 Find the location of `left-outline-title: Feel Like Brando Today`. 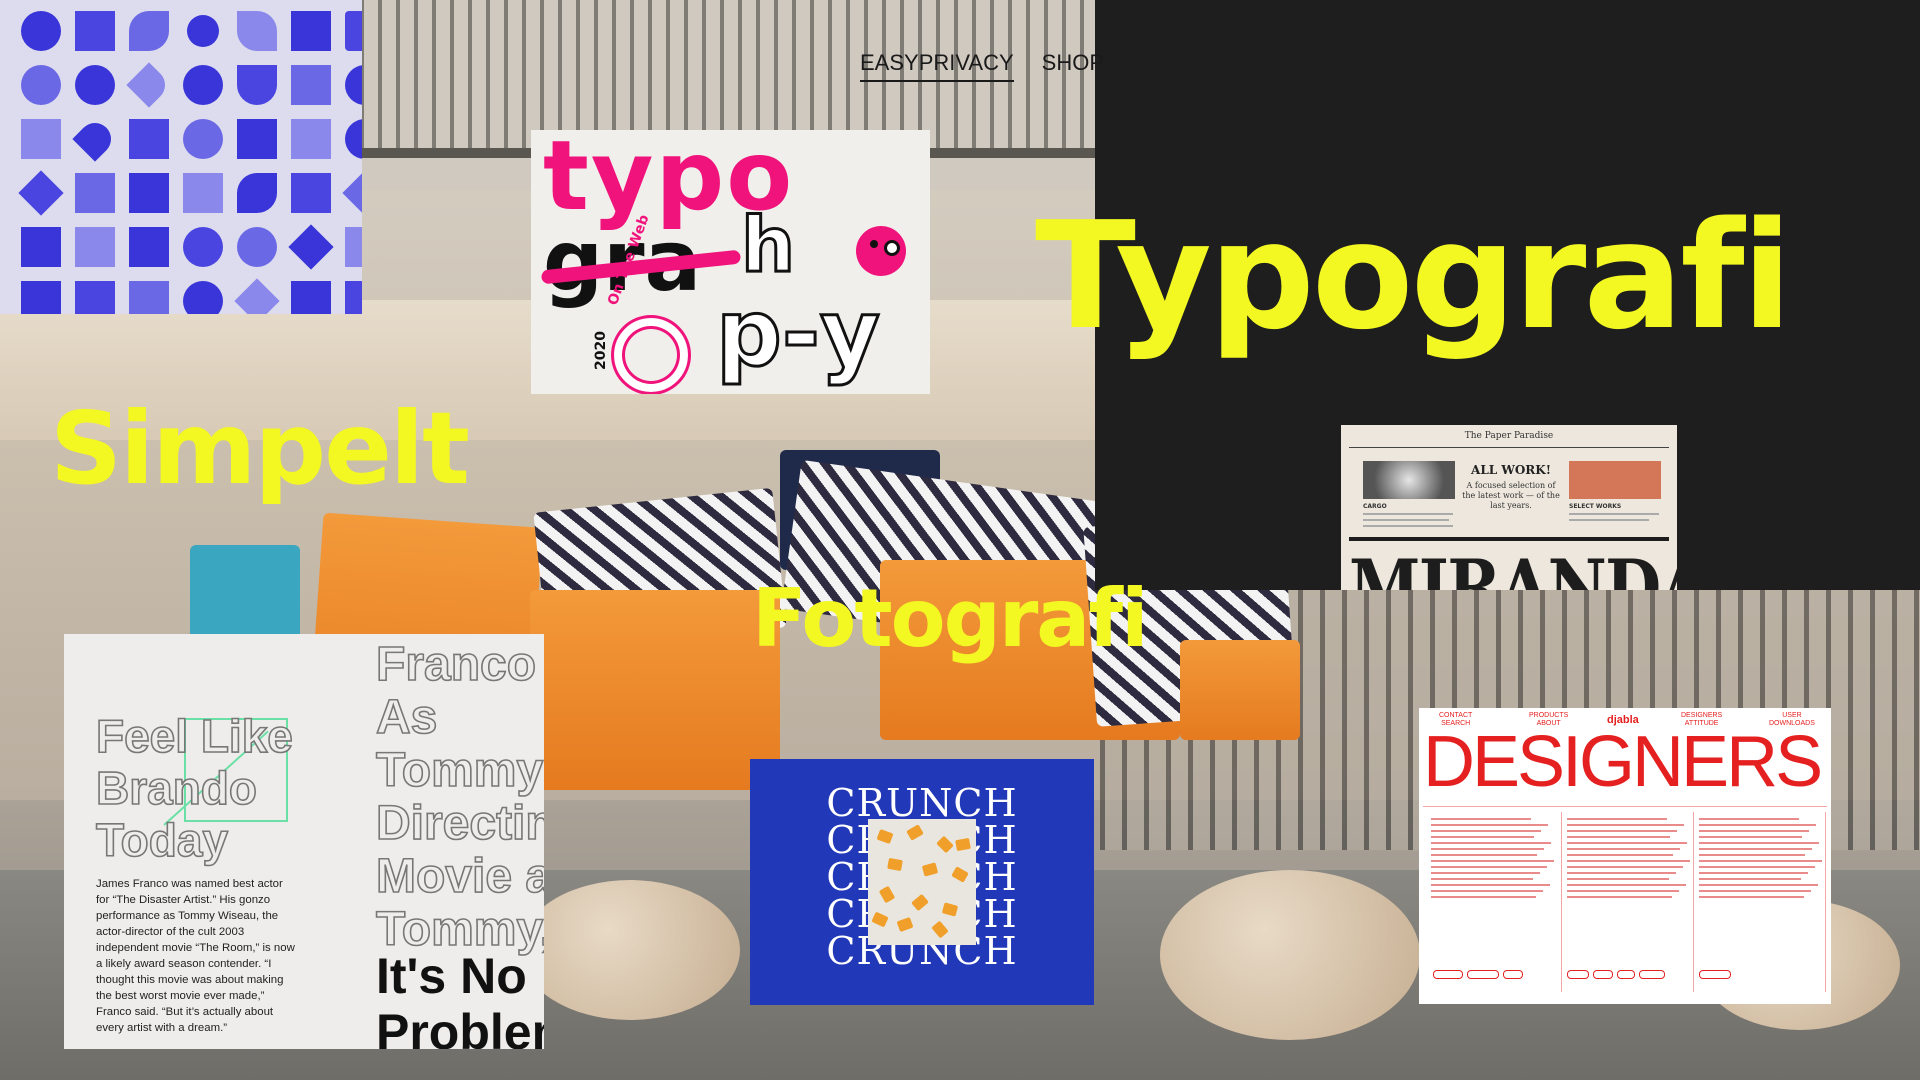

left-outline-title: Feel Like Brando Today is located at coordinates (194, 788).